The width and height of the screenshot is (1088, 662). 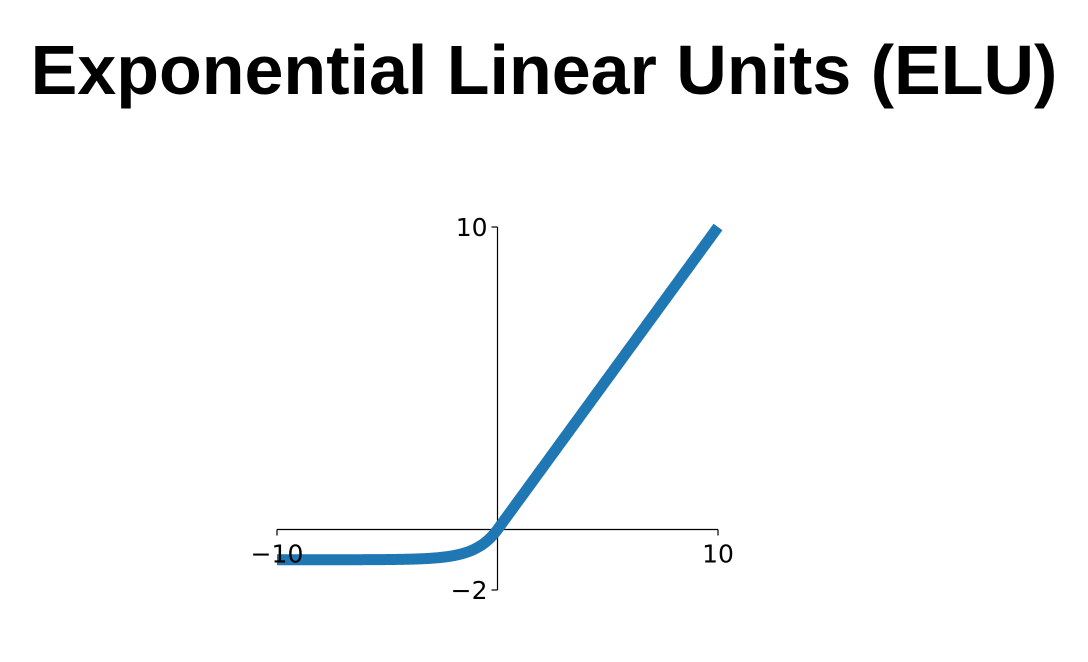 I want to click on y-tick-label: 10, so click(x=472, y=227).